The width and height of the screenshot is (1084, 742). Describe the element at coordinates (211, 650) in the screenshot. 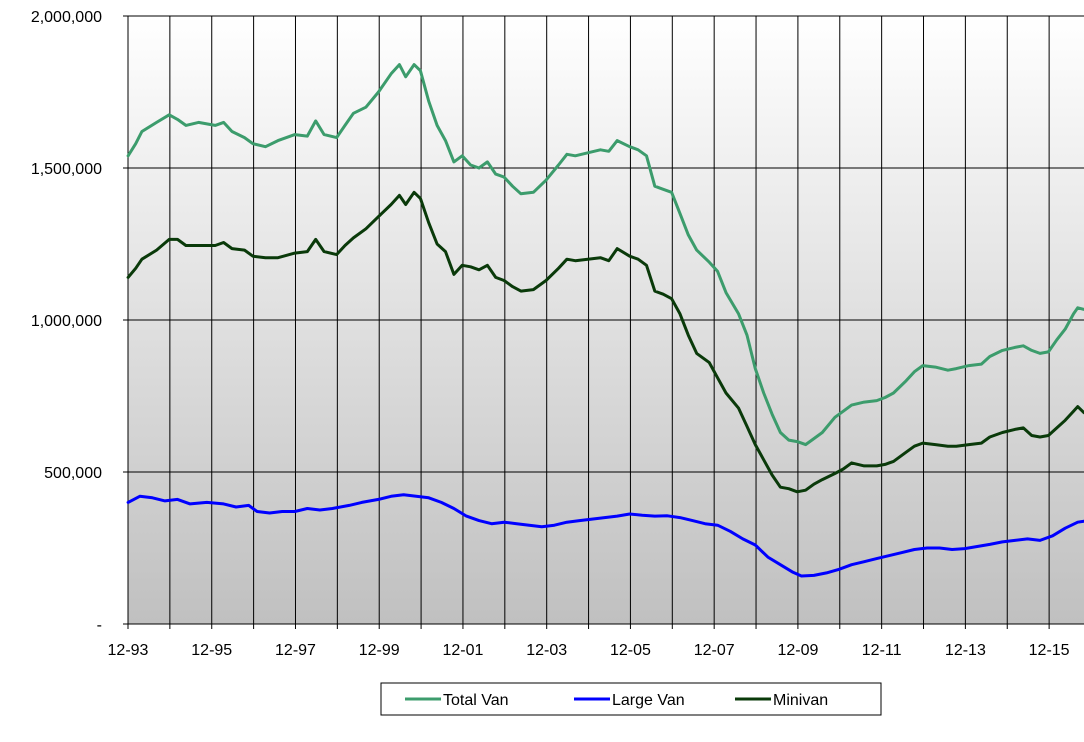

I see `x-tick-label: 12-95` at that location.